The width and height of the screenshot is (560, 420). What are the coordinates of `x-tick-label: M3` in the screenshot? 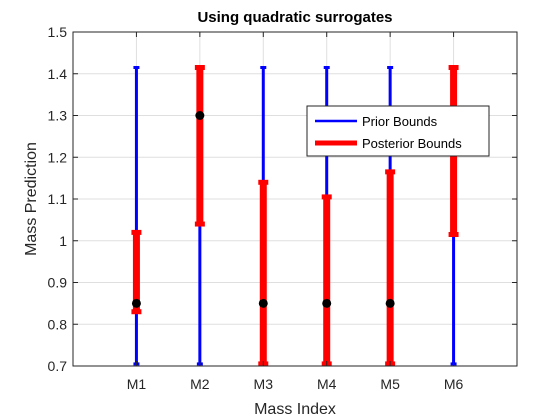 It's located at (264, 384).